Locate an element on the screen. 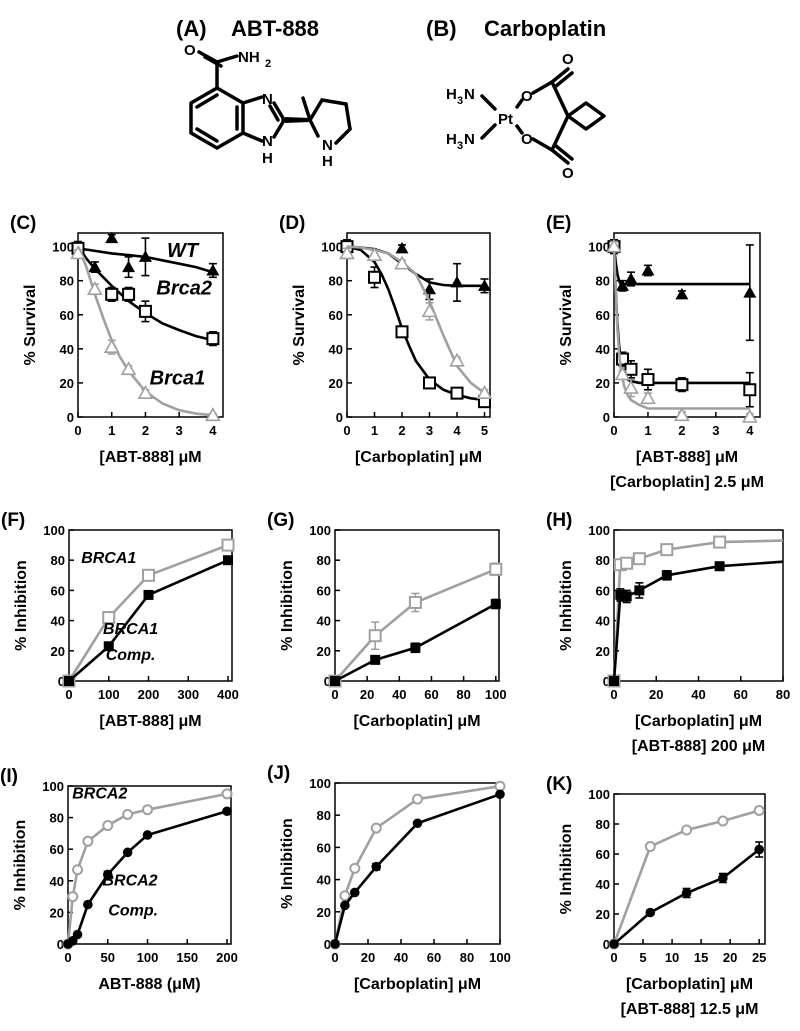 The height and width of the screenshot is (1031, 800). atom-amide-n: NH is located at coordinates (249, 57).